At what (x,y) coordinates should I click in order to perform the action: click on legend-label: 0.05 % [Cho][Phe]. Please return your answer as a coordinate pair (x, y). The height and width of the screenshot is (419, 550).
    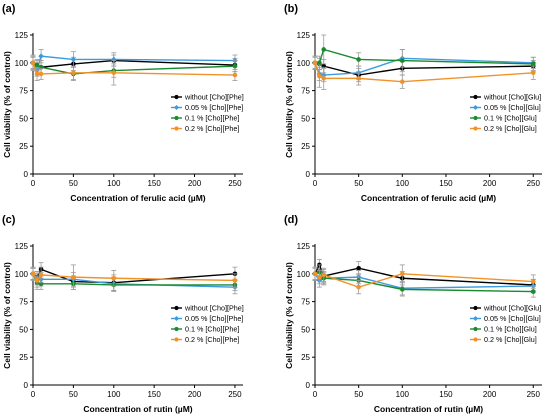
    Looking at the image, I should click on (214, 318).